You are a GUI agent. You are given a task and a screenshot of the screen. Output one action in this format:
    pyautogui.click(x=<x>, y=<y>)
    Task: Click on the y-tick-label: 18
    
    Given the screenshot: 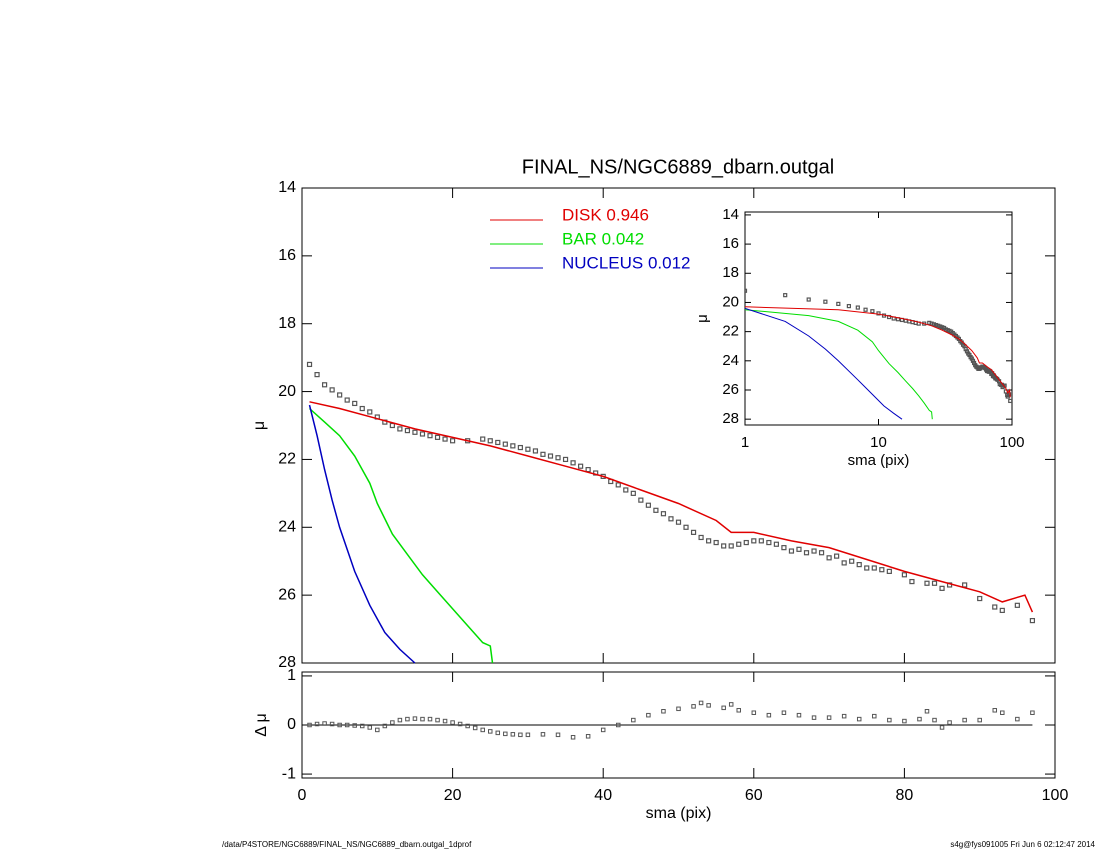 What is the action you would take?
    pyautogui.click(x=287, y=323)
    